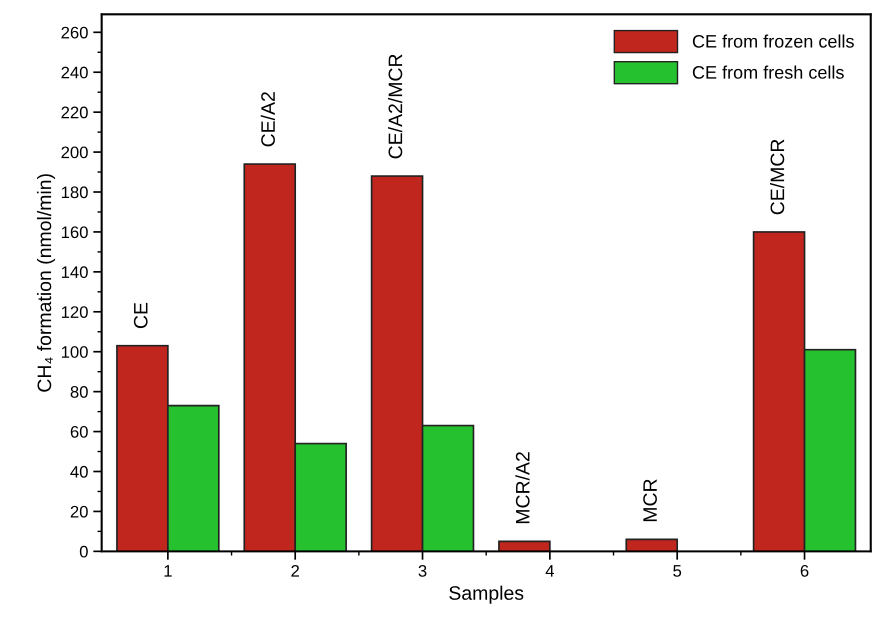 This screenshot has width=884, height=623. What do you see at coordinates (550, 571) in the screenshot?
I see `x-tick-label: 4` at bounding box center [550, 571].